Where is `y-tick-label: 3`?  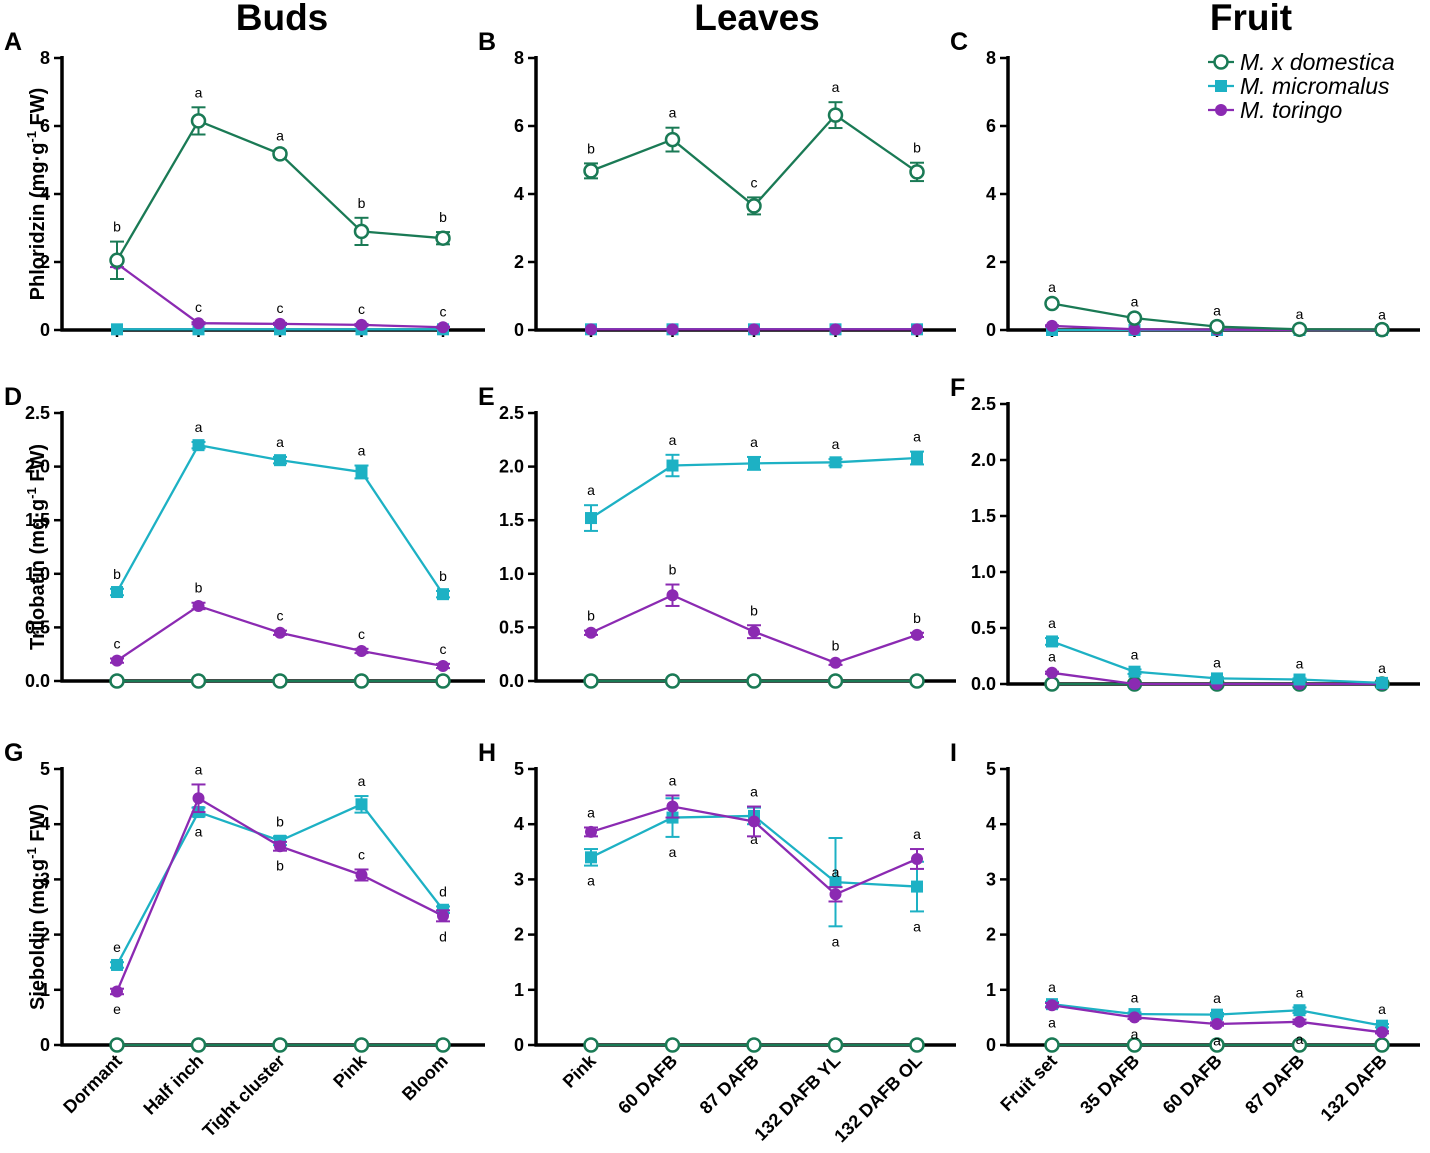
y-tick-label: 3 is located at coordinates (991, 879).